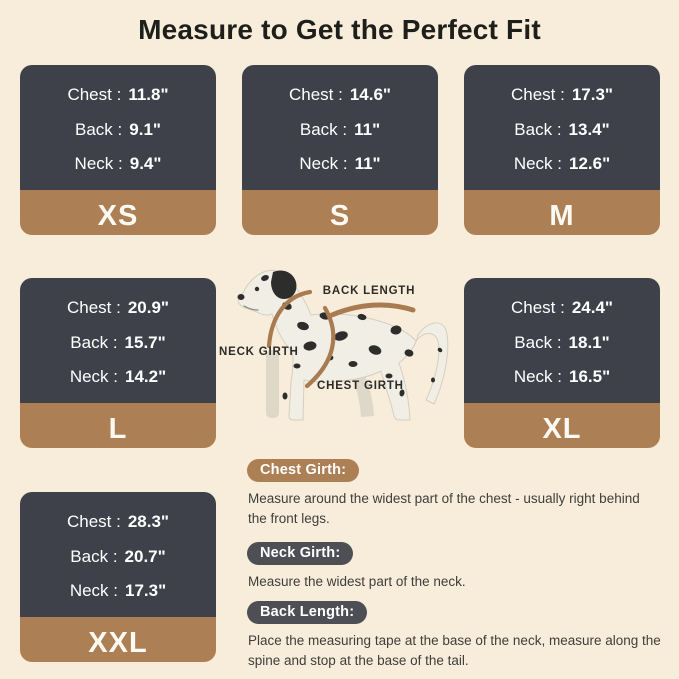 Image resolution: width=679 pixels, height=679 pixels. I want to click on measurements-panel: Chest : 17.3" Back : 13.4" Neck : 12.6", so click(562, 127).